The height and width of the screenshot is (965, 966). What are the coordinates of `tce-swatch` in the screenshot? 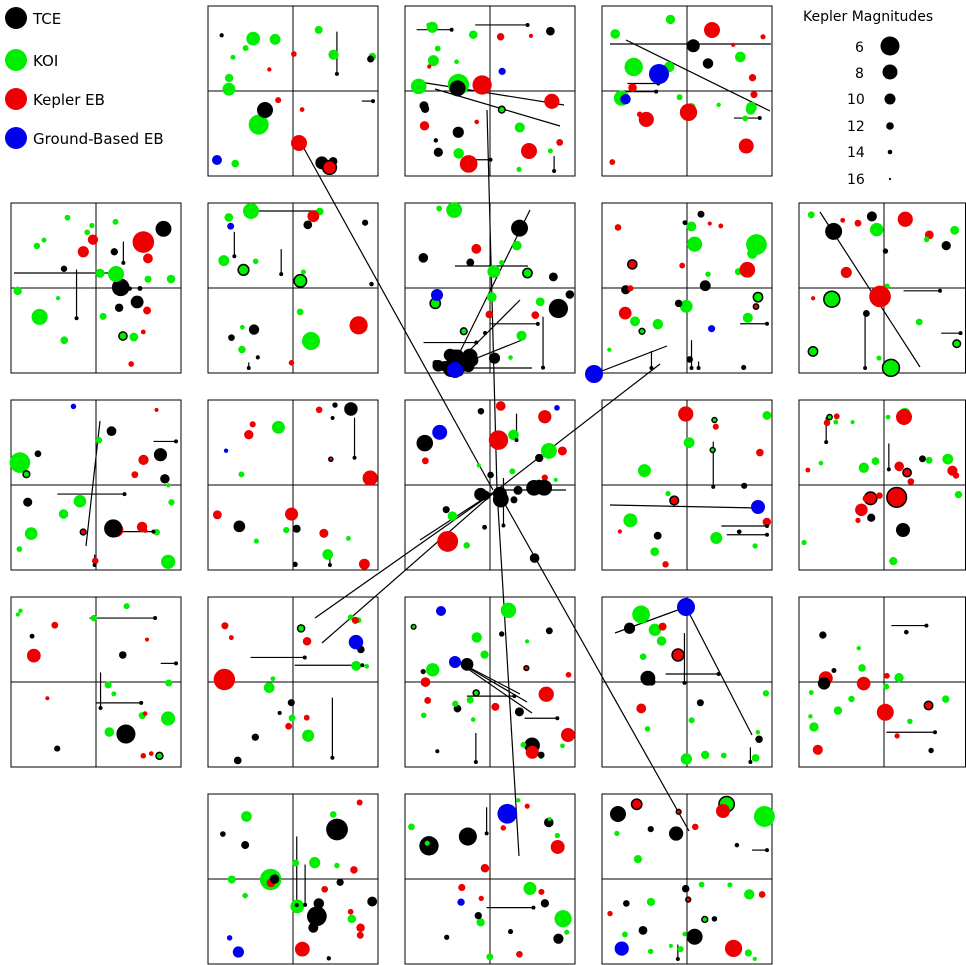 It's located at (16, 18).